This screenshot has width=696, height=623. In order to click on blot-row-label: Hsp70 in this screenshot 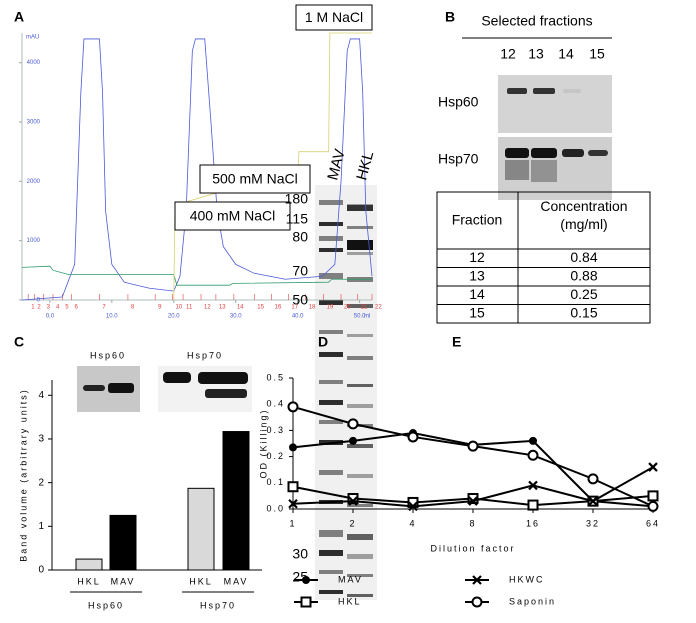, I will do `click(458, 159)`.